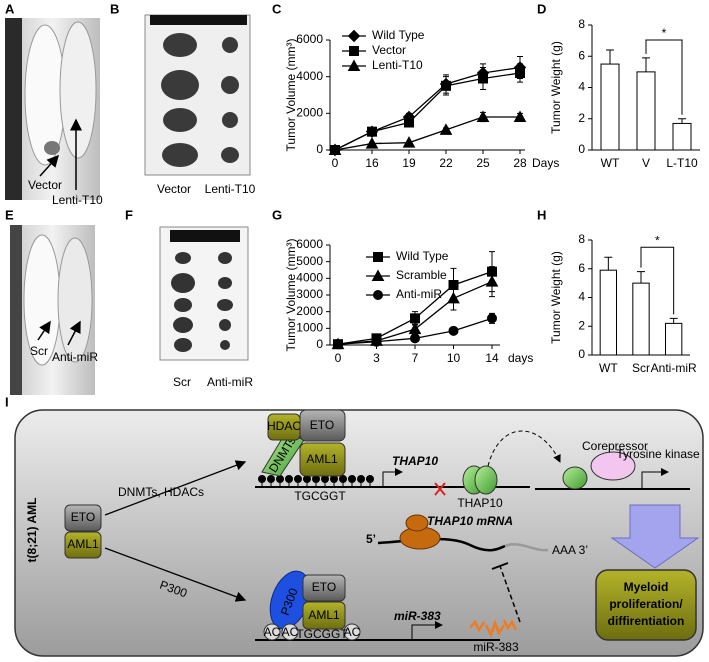 The image size is (709, 662). What do you see at coordinates (409, 163) in the screenshot?
I see `x-tick-label: 19` at bounding box center [409, 163].